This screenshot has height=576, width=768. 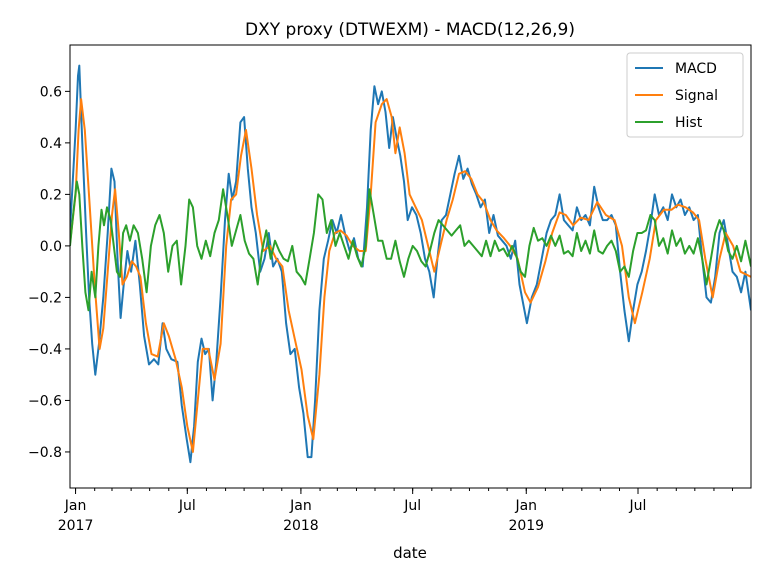 What do you see at coordinates (51, 247) in the screenshot?
I see `y-tick-label: 0.0` at bounding box center [51, 247].